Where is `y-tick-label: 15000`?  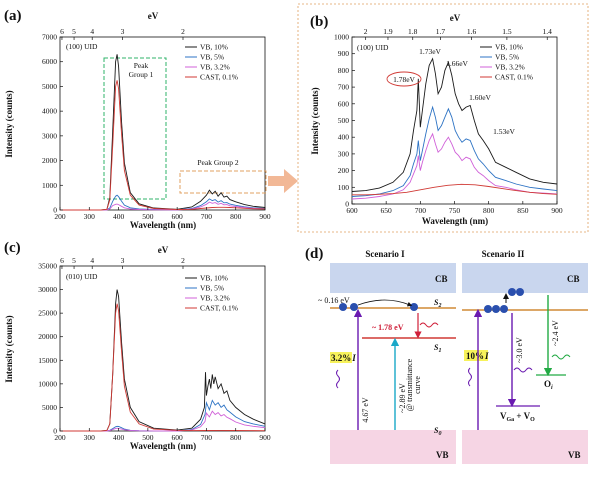
y-tick-label: 15000 is located at coordinates (47, 360).